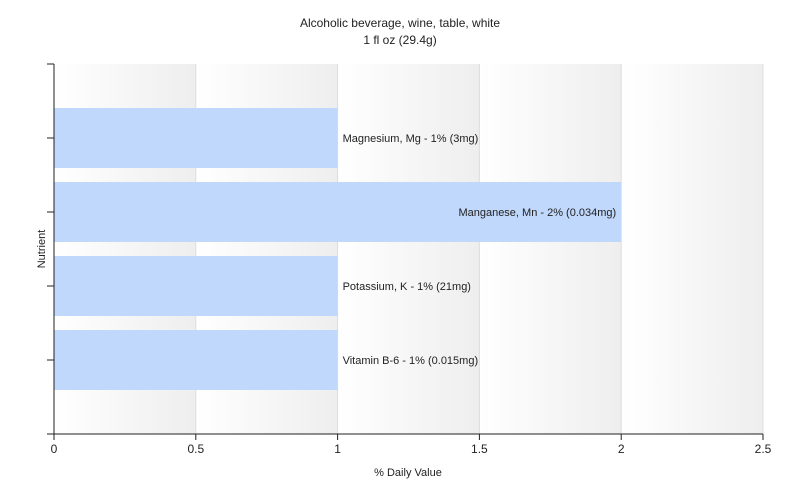  I want to click on x-tick-label: 1.5, so click(479, 449).